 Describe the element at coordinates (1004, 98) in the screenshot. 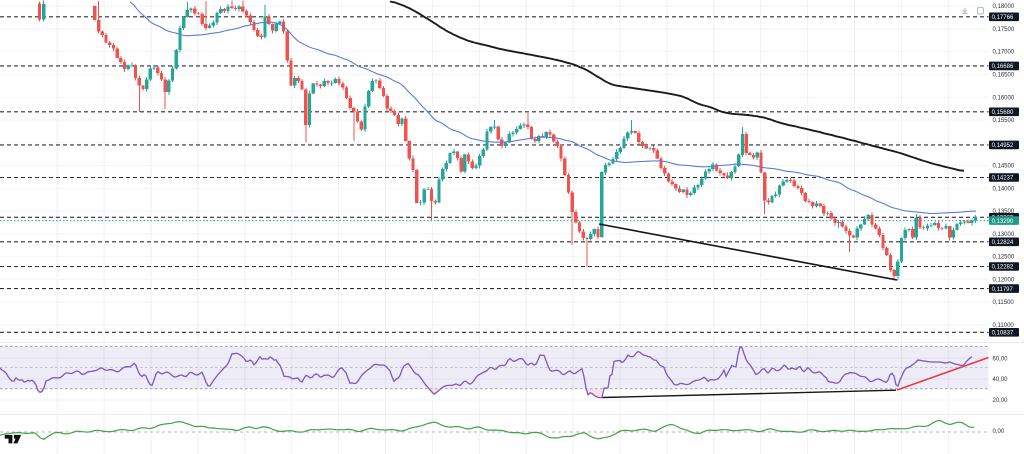

I see `svg-text: 0,16000` at that location.